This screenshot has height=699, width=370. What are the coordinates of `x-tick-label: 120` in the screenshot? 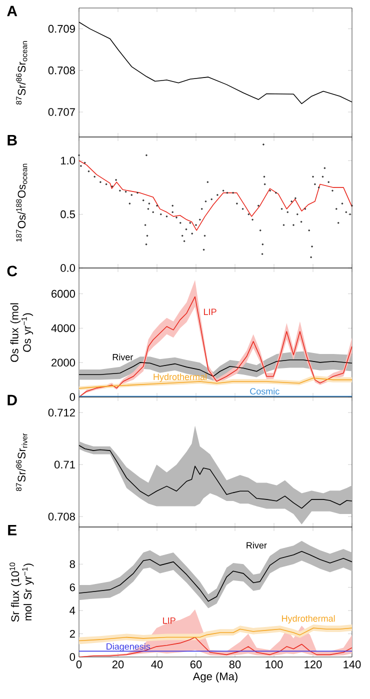 It's located at (313, 664).